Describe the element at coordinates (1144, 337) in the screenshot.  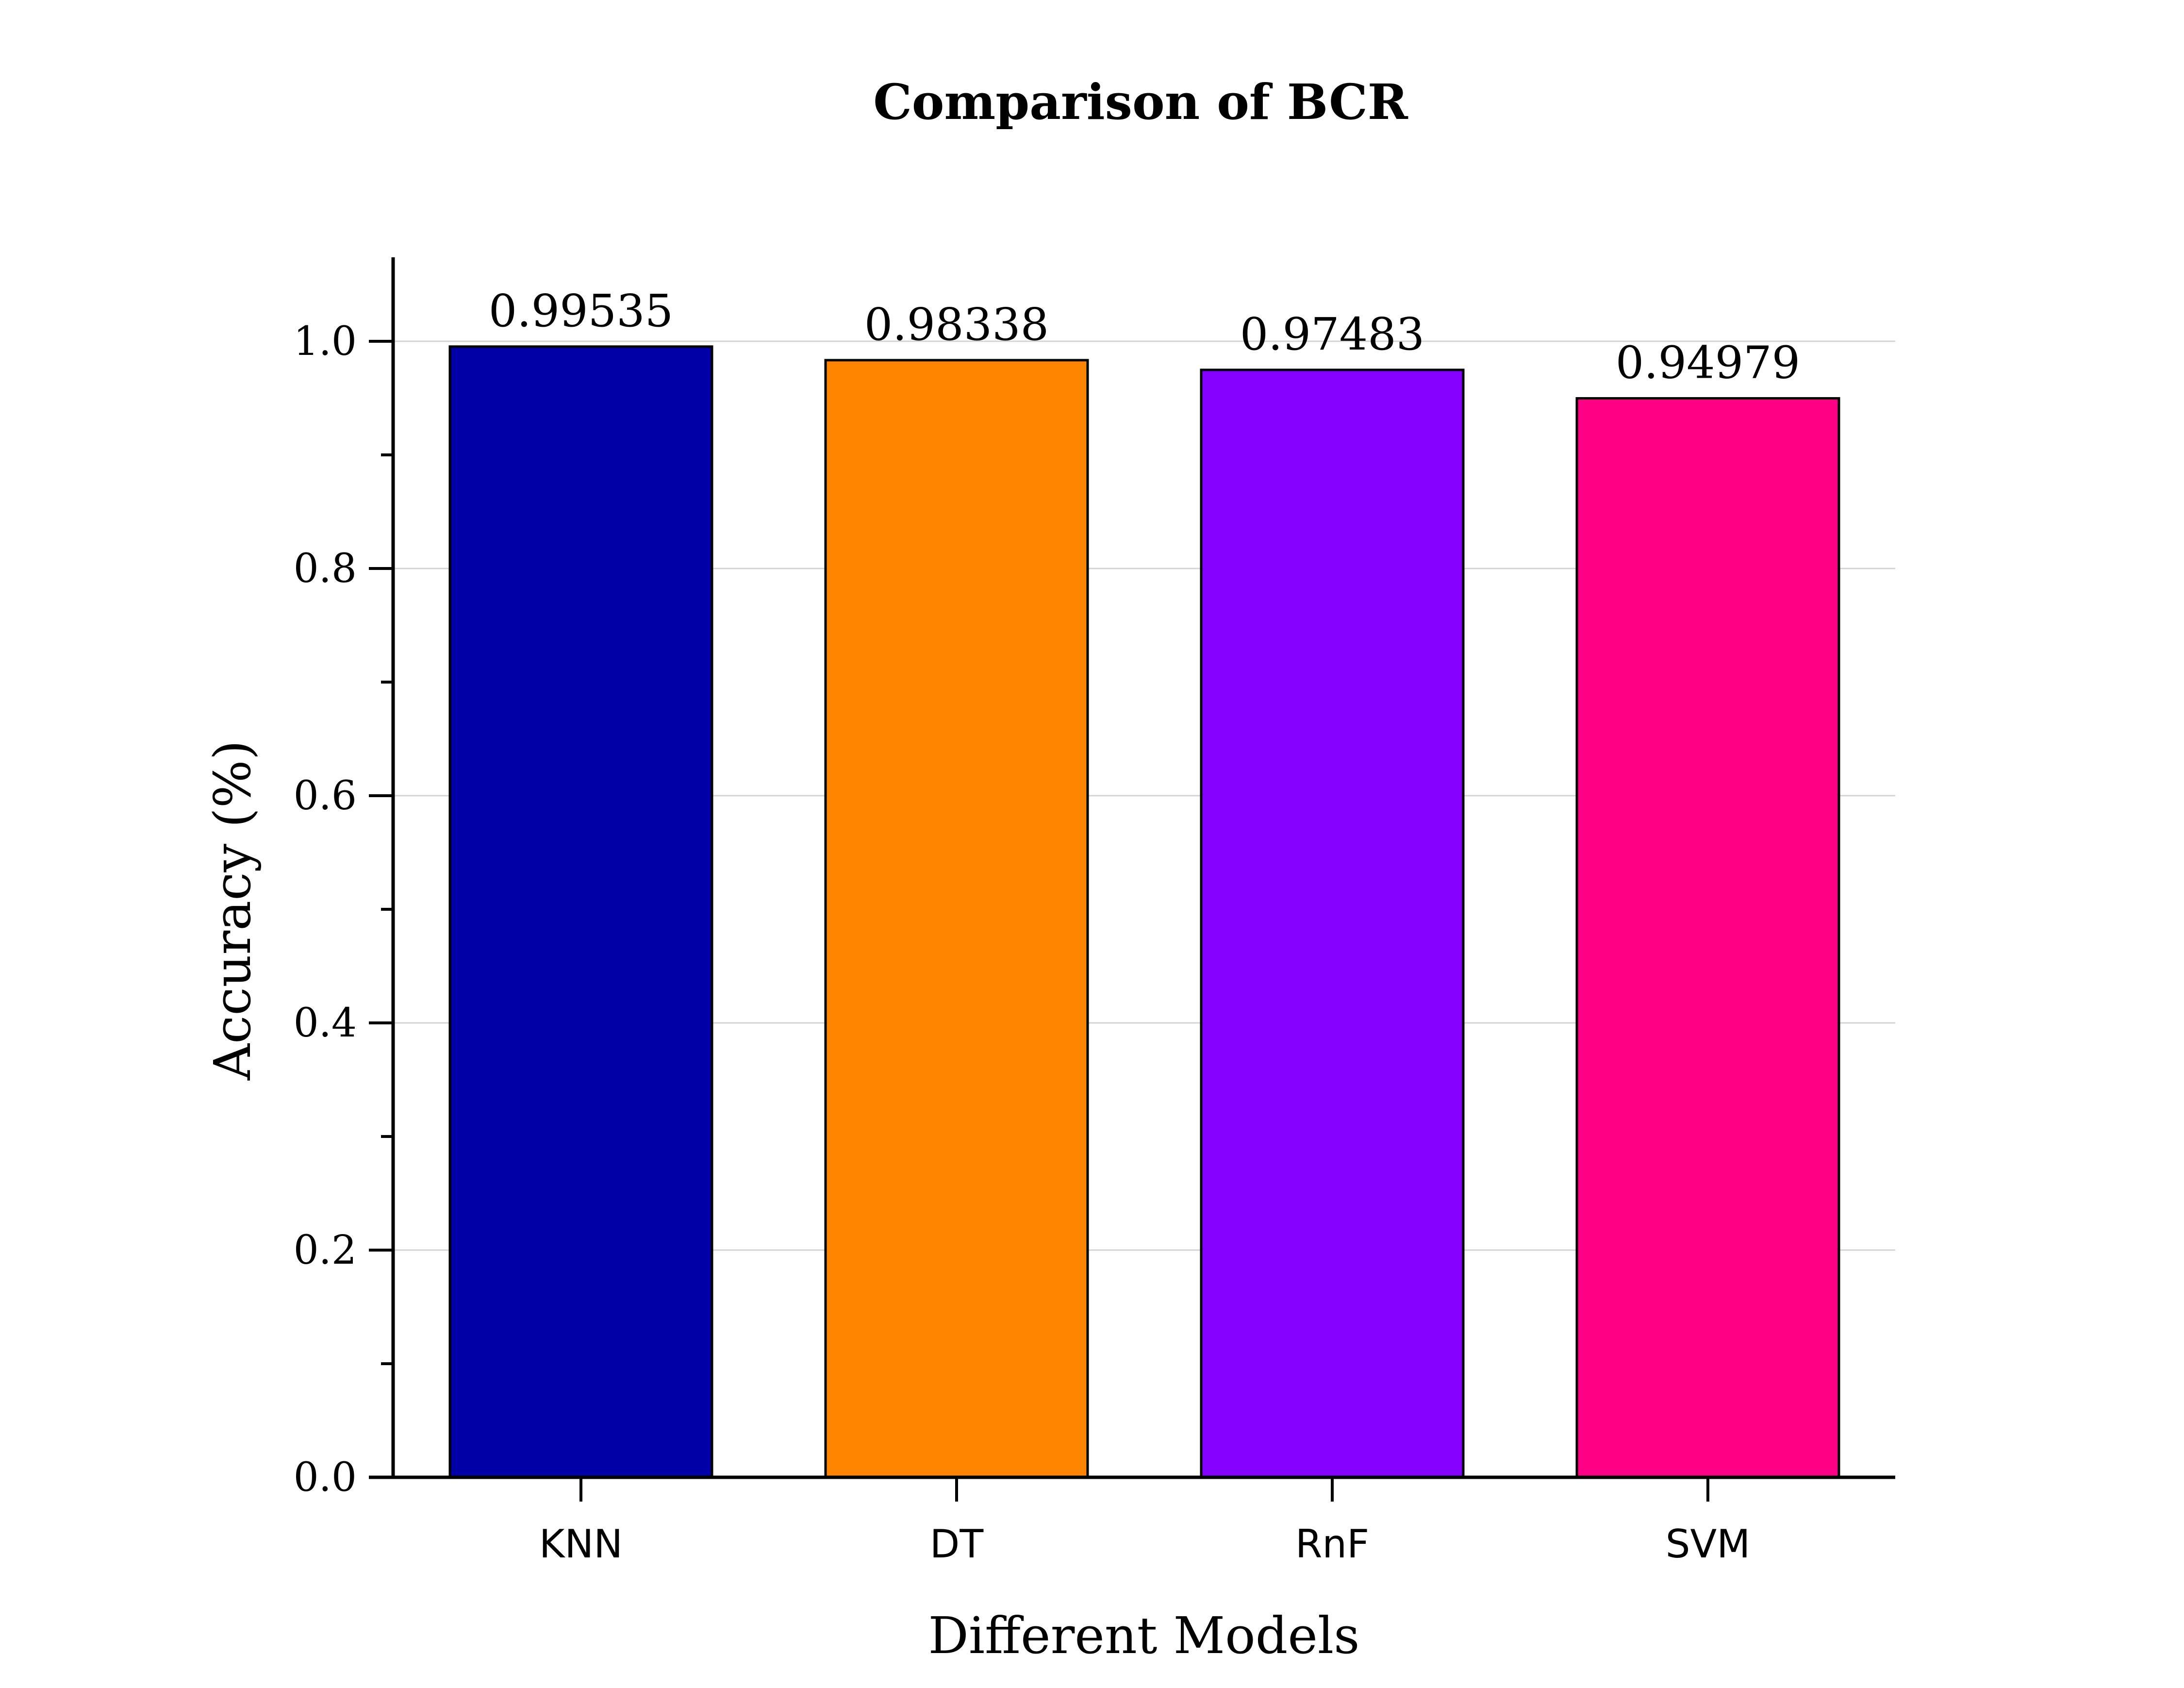
I see `data-labels: 0.99535 0.98338 0.97483 0.94979` at that location.